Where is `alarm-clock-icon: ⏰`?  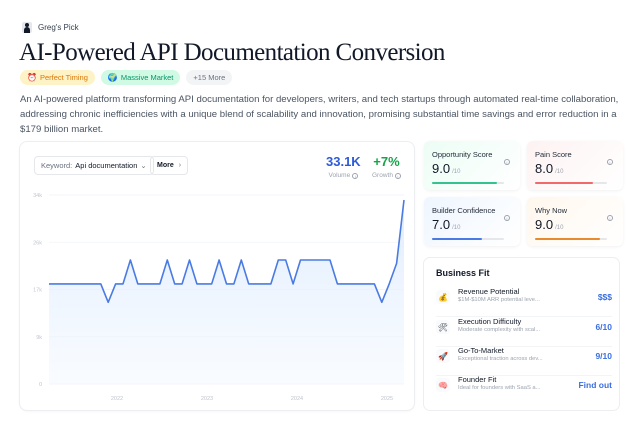 alarm-clock-icon: ⏰ is located at coordinates (32, 77).